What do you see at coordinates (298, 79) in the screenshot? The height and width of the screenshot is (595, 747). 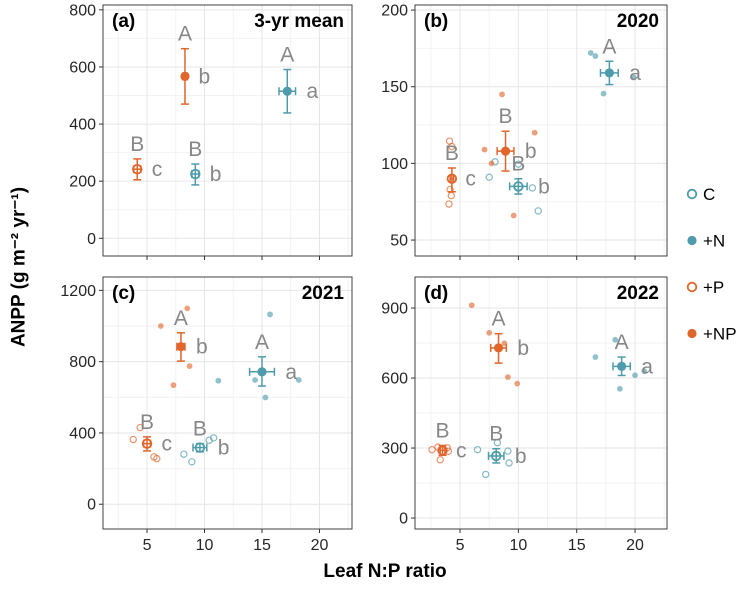 I see `mean-+N: Aa` at bounding box center [298, 79].